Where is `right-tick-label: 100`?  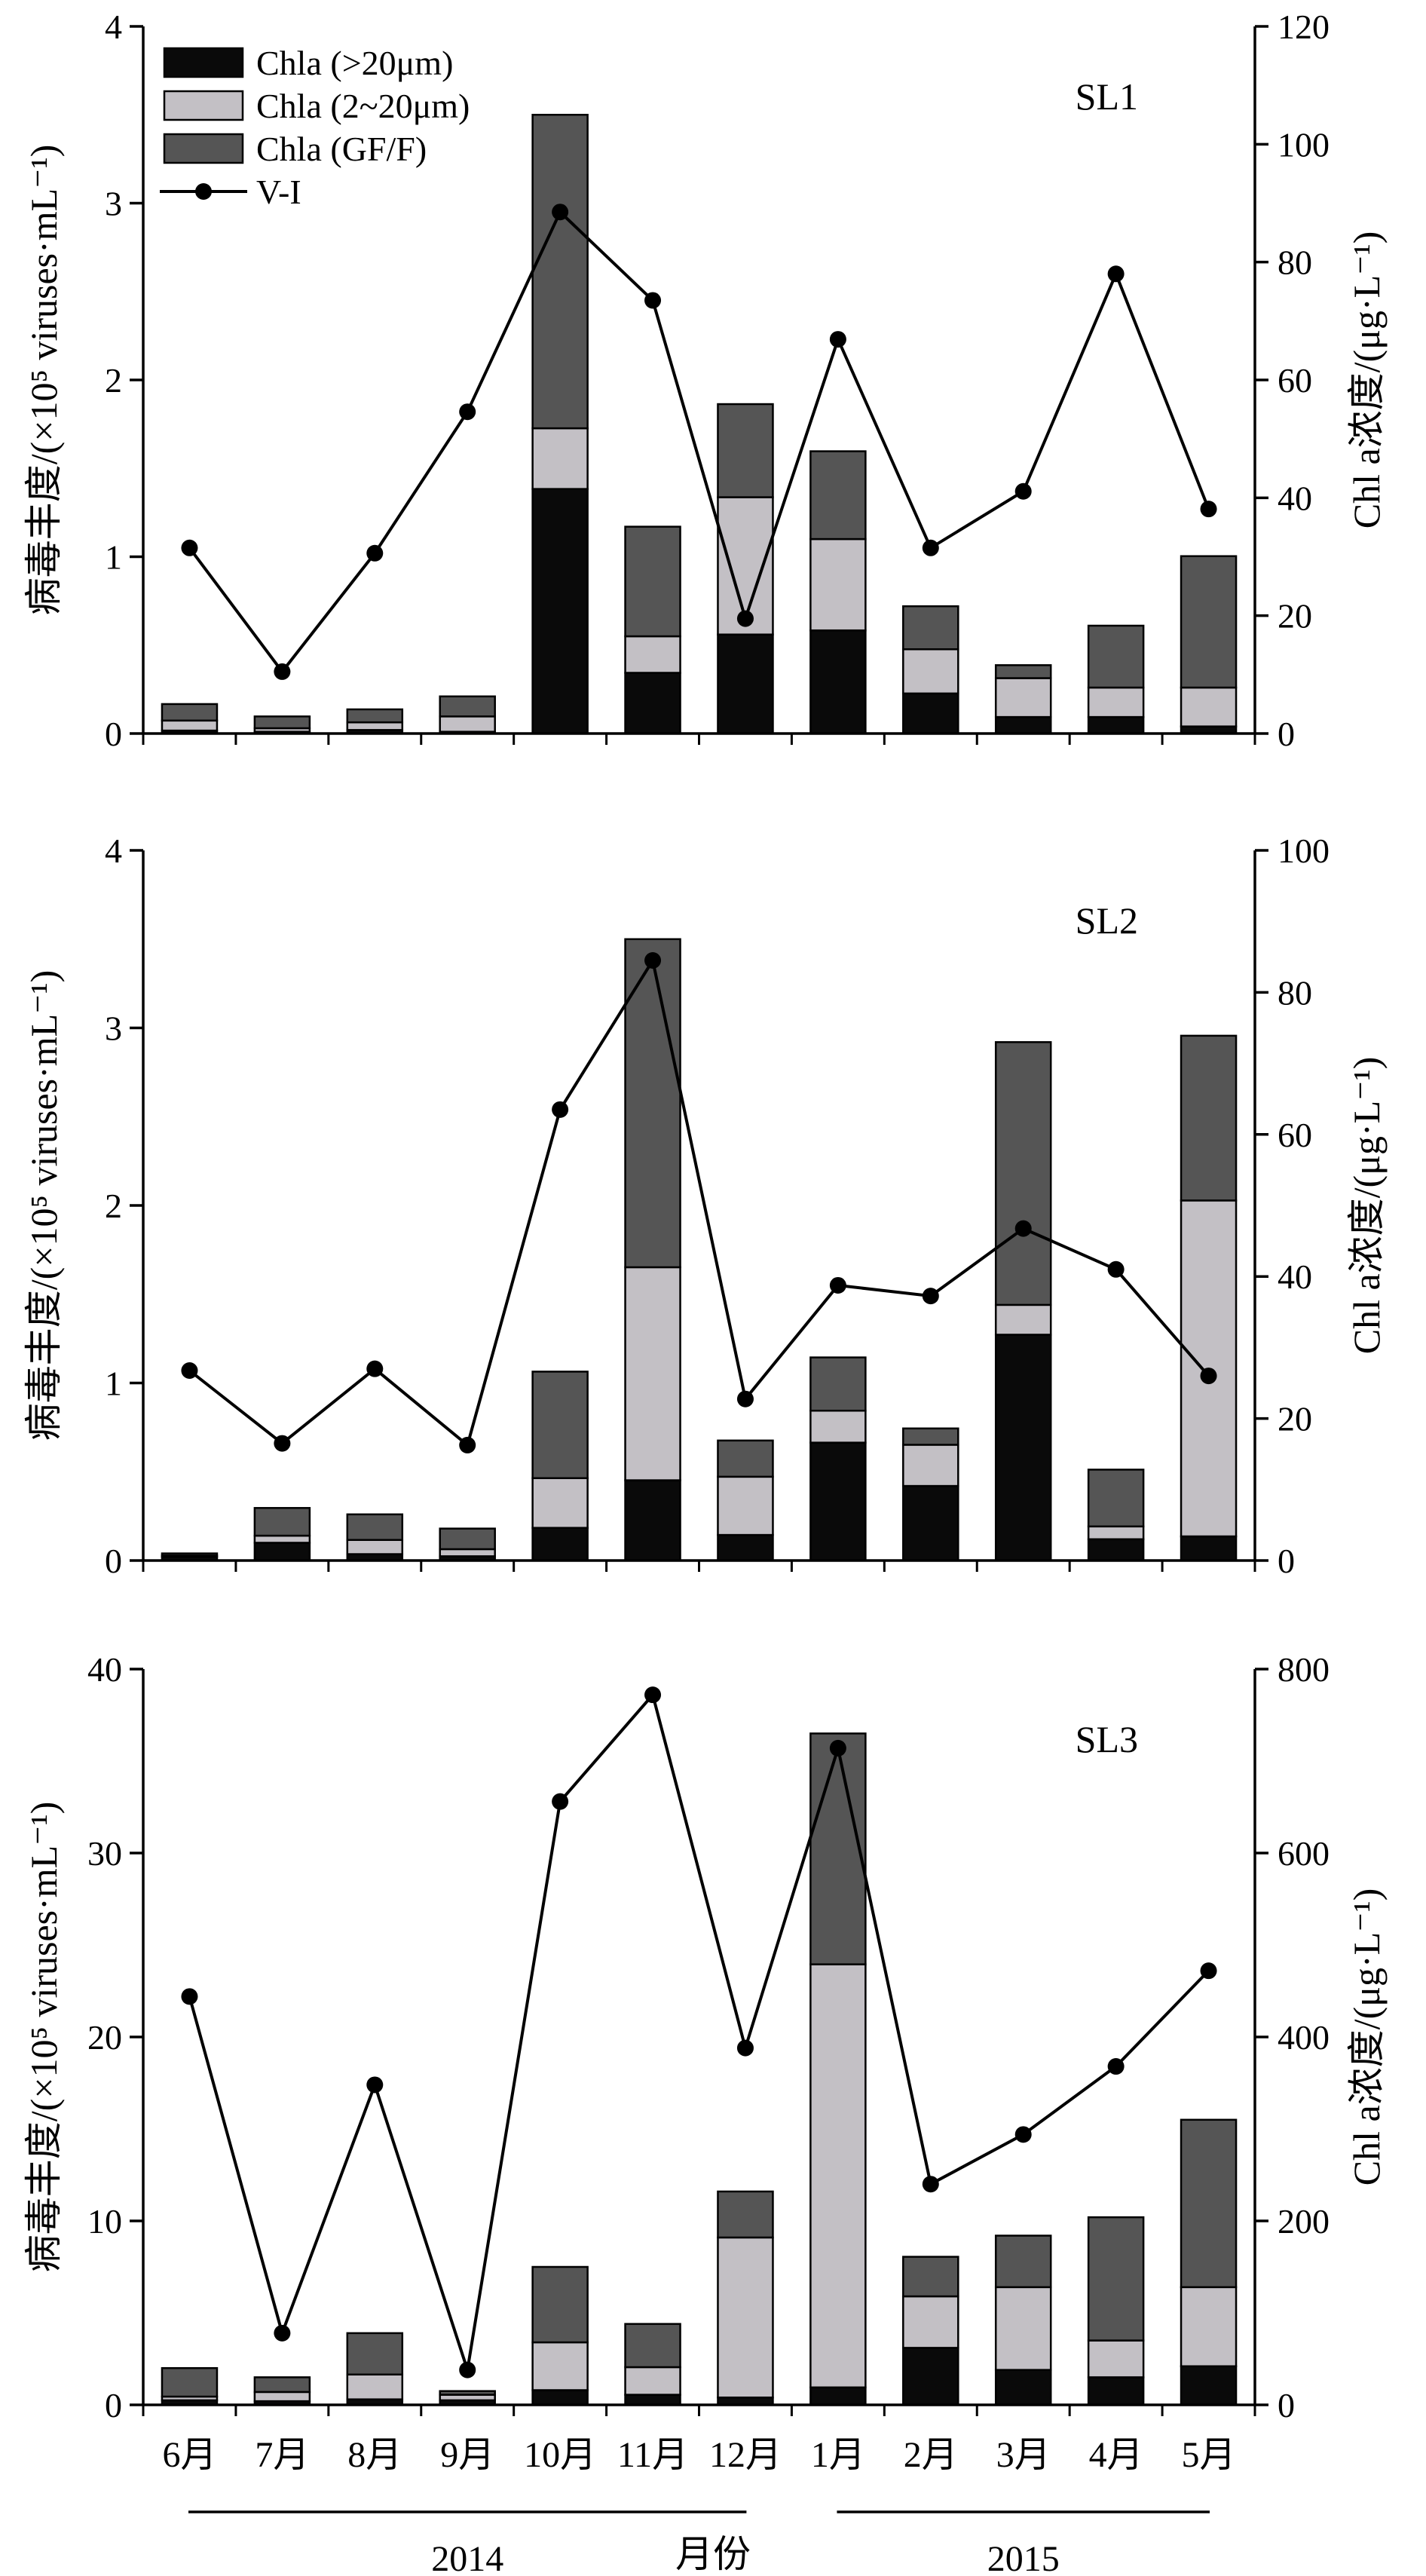 right-tick-label: 100 is located at coordinates (1304, 144).